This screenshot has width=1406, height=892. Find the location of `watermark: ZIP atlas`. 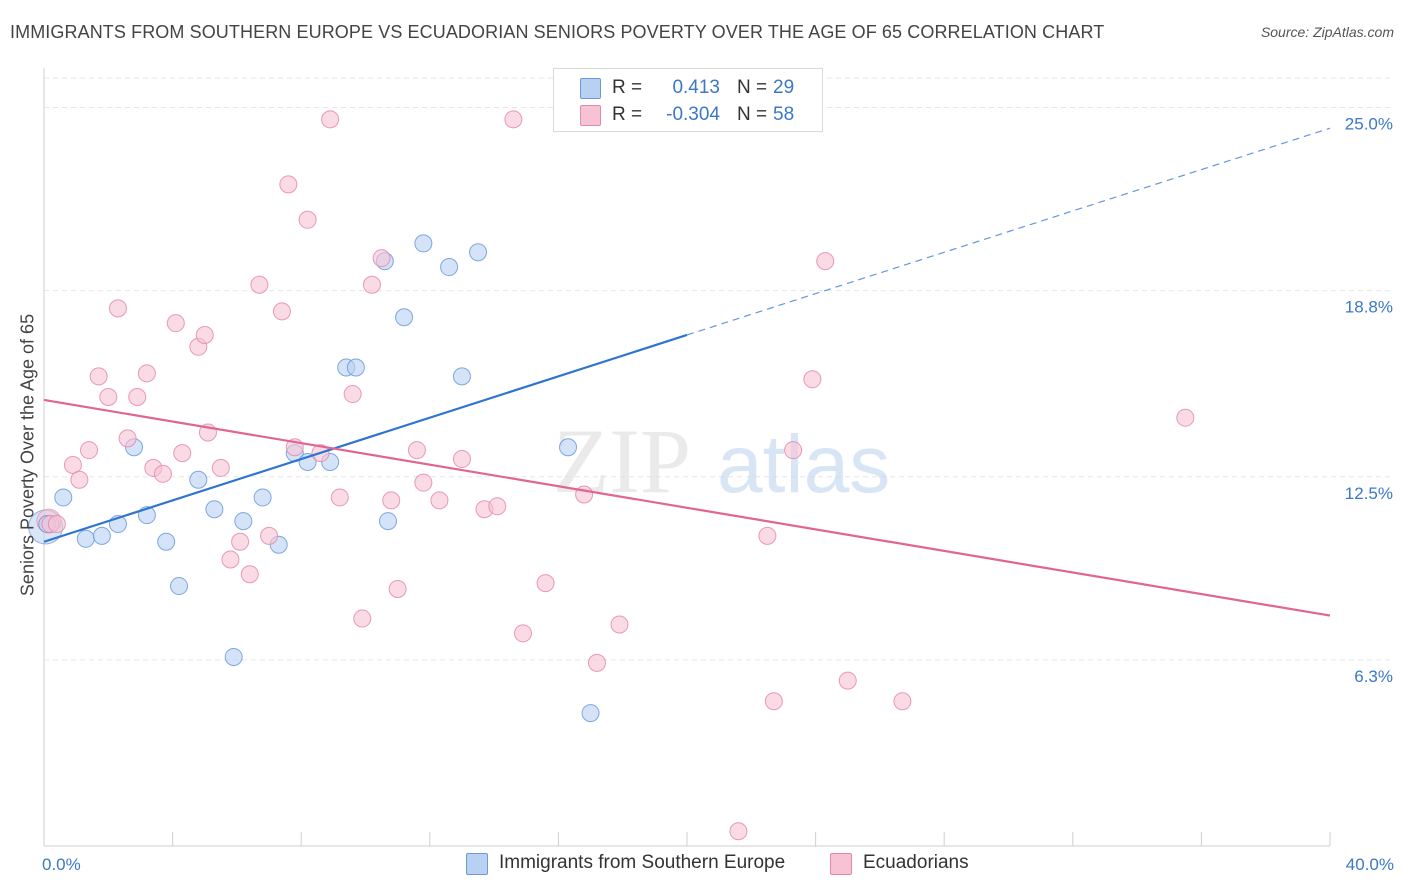

watermark: ZIP atlas is located at coordinates (721, 461).